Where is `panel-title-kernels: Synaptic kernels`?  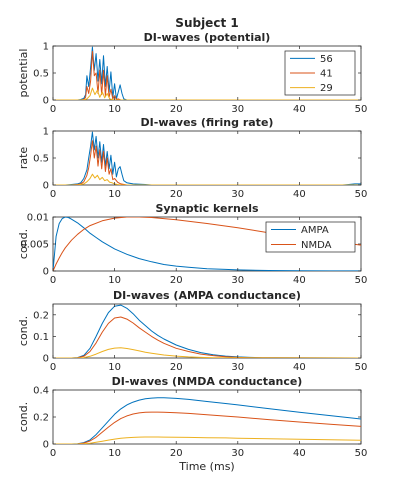 panel-title-kernels: Synaptic kernels is located at coordinates (207, 208).